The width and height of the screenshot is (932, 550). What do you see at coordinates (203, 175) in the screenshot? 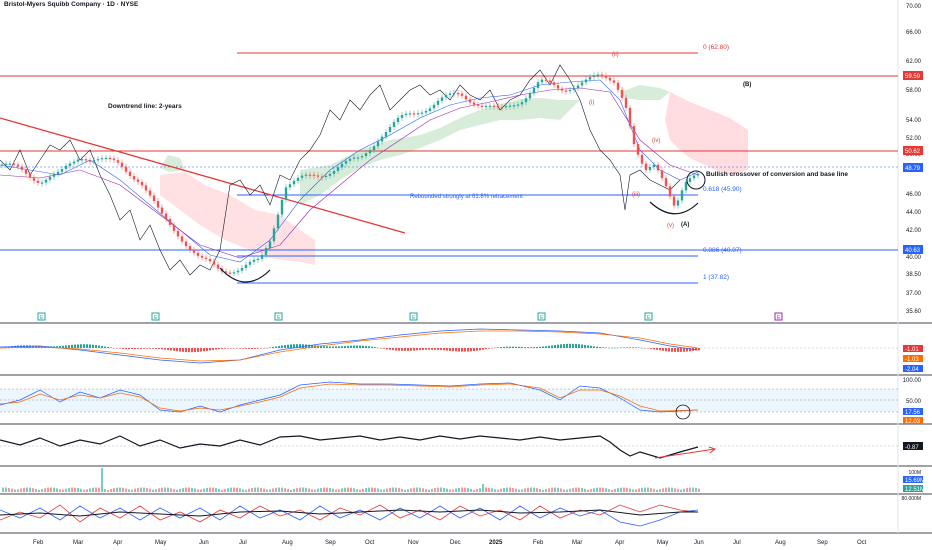
I see `downtrend-line` at bounding box center [203, 175].